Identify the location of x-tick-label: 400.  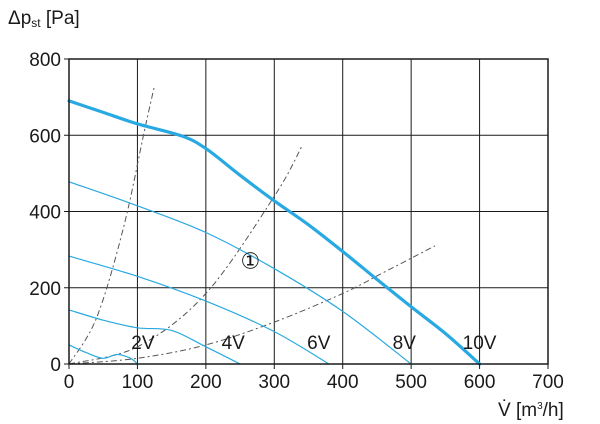
(343, 382).